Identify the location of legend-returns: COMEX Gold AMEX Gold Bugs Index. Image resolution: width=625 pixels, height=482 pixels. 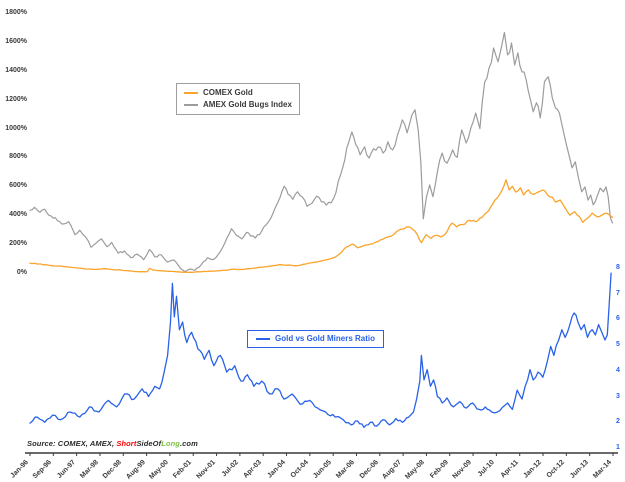
(238, 99).